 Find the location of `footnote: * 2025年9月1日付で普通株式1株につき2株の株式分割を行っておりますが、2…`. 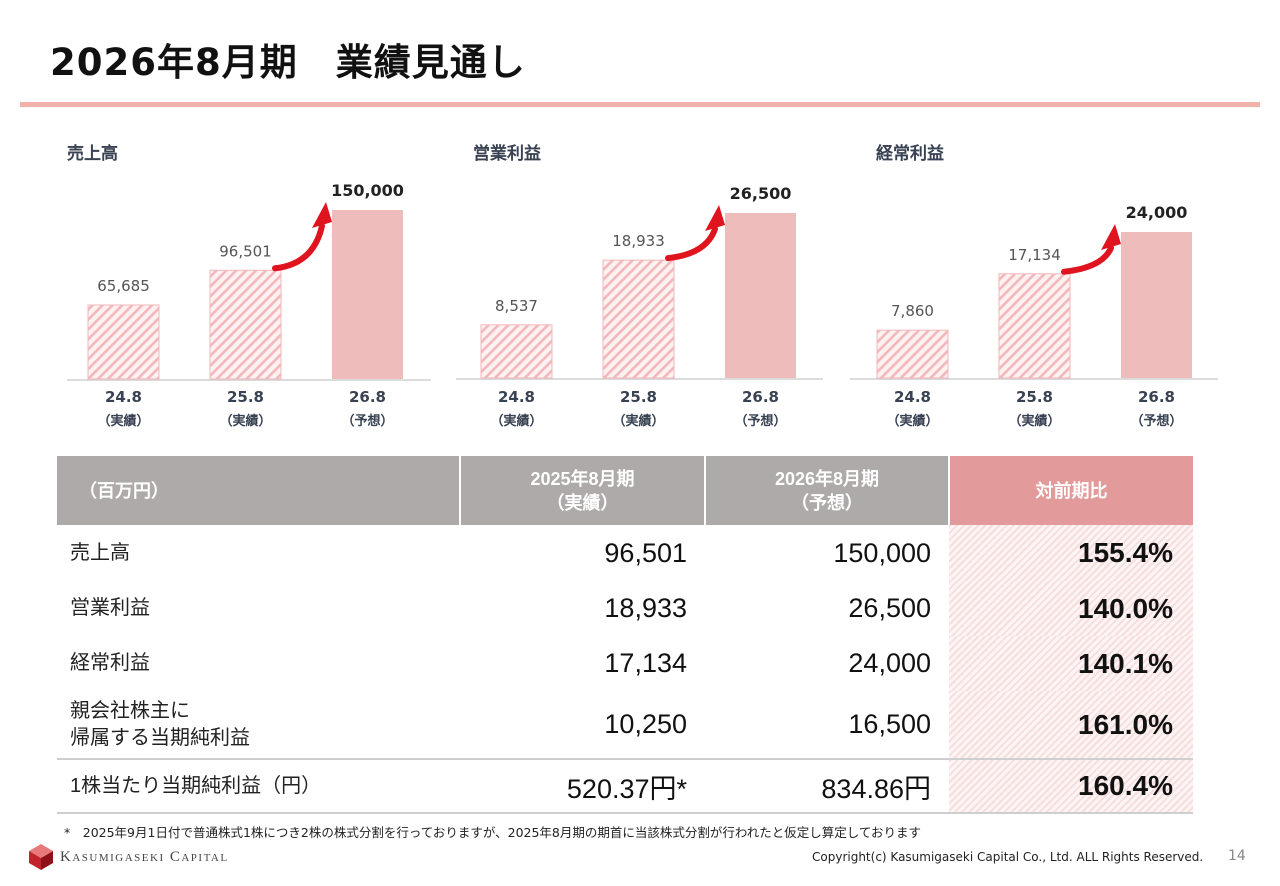

footnote: * 2025年9月1日付で普通株式1株につき2株の株式分割を行っておりますが、2… is located at coordinates (493, 832).